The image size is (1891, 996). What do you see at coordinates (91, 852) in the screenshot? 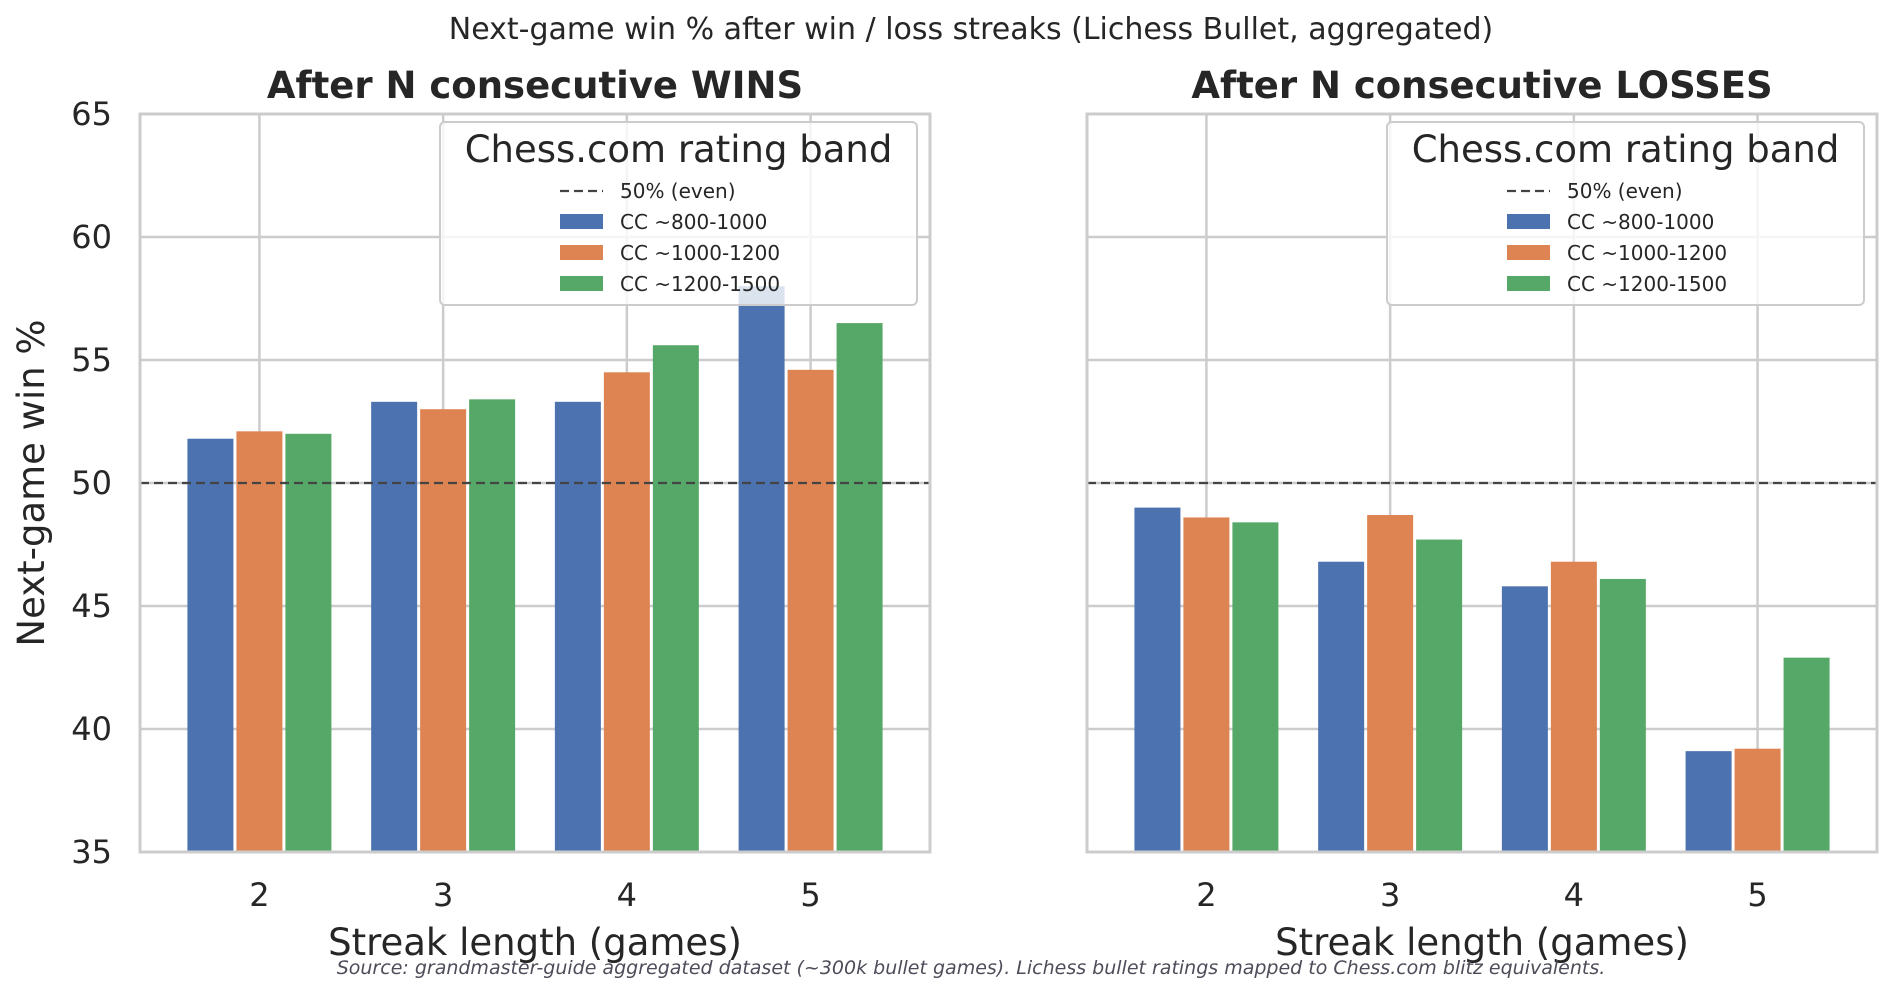
I see `y-tick-label: 35` at bounding box center [91, 852].